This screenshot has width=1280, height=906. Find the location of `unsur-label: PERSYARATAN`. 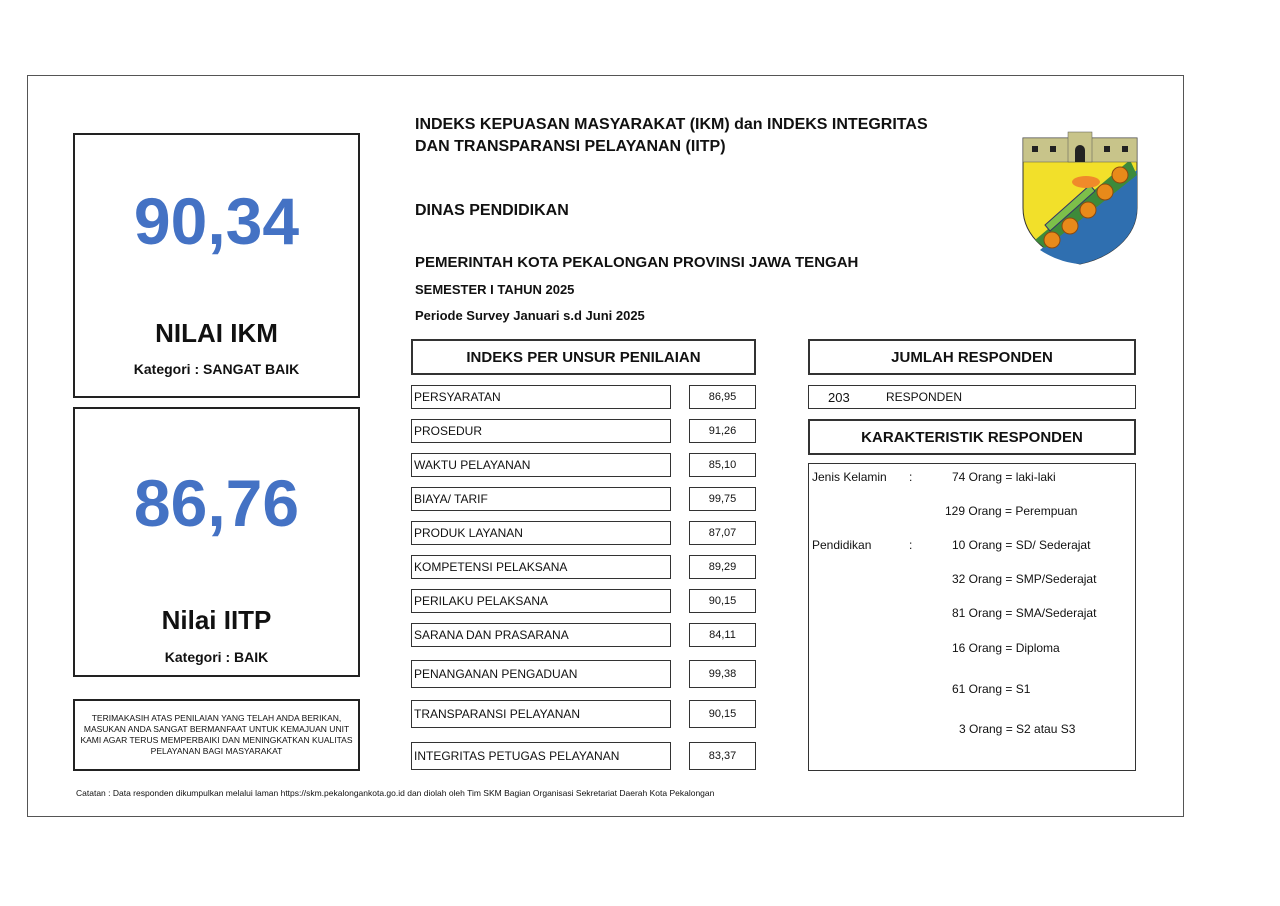

unsur-label: PERSYARATAN is located at coordinates (541, 397).